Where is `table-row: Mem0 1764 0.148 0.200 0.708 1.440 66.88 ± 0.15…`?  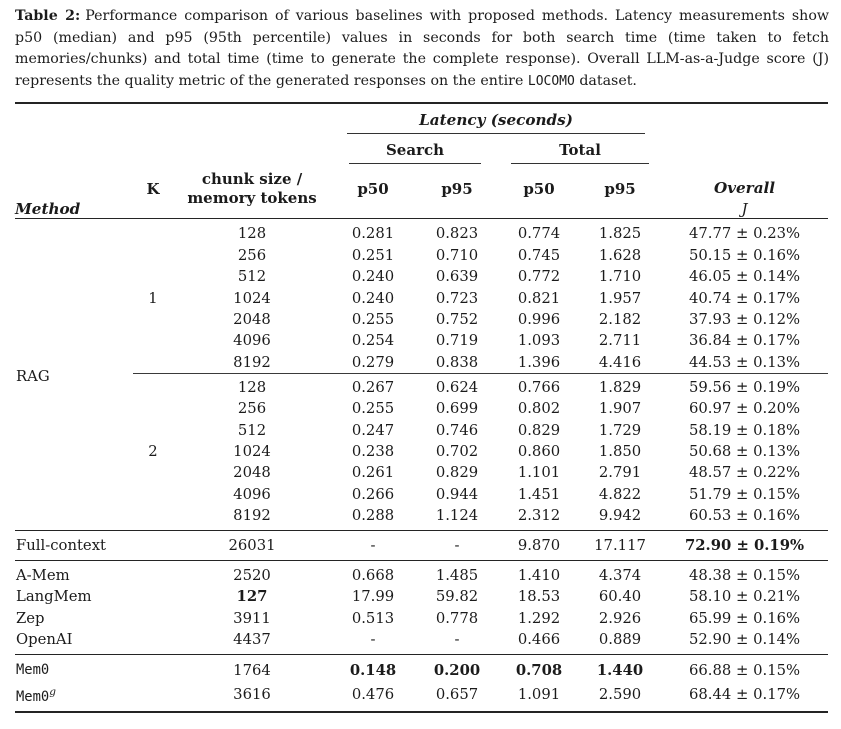 table-row: Mem0 1764 0.148 0.200 0.708 1.440 66.88 ± 0.15… is located at coordinates (422, 668).